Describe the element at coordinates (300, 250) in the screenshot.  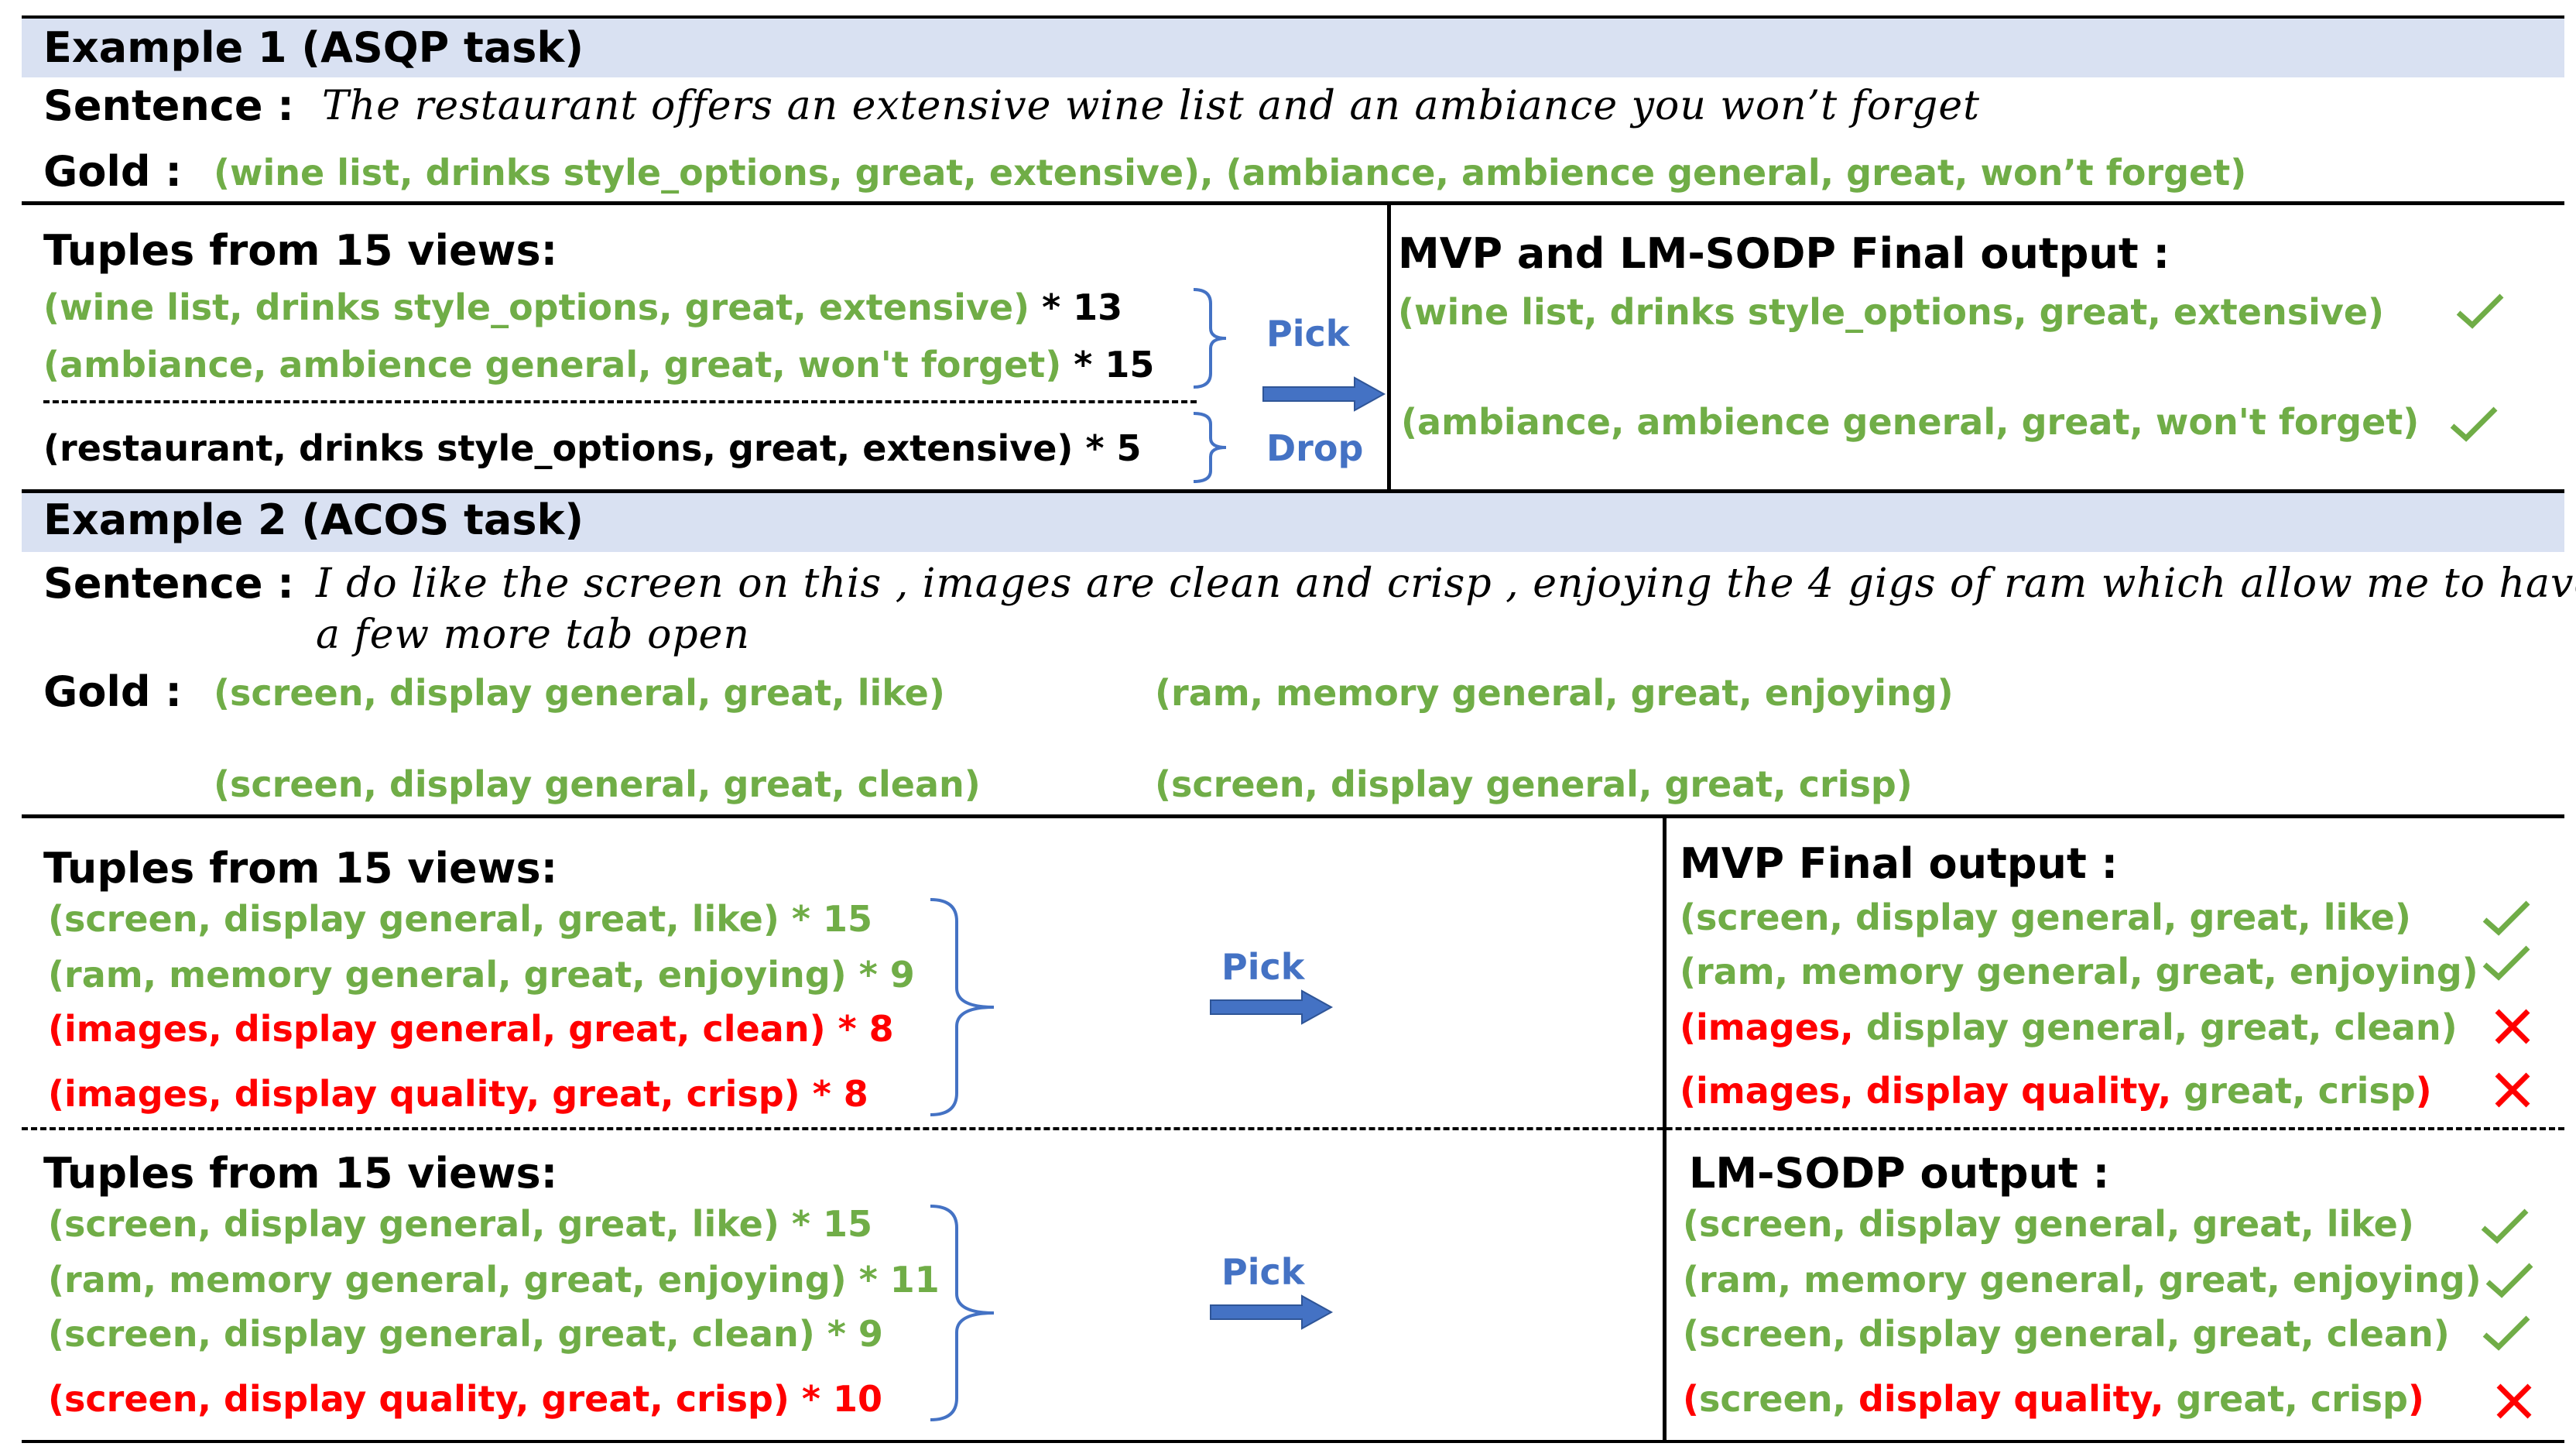
I see `example1-views-title: Tuples from 15 views:` at that location.